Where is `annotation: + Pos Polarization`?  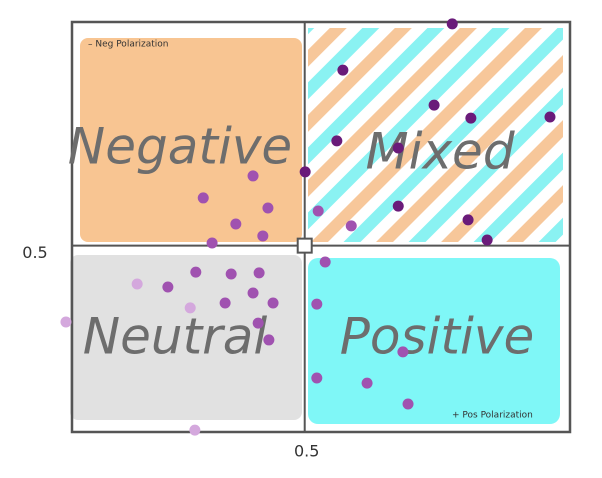
annotation: + Pos Polarization is located at coordinates (492, 416).